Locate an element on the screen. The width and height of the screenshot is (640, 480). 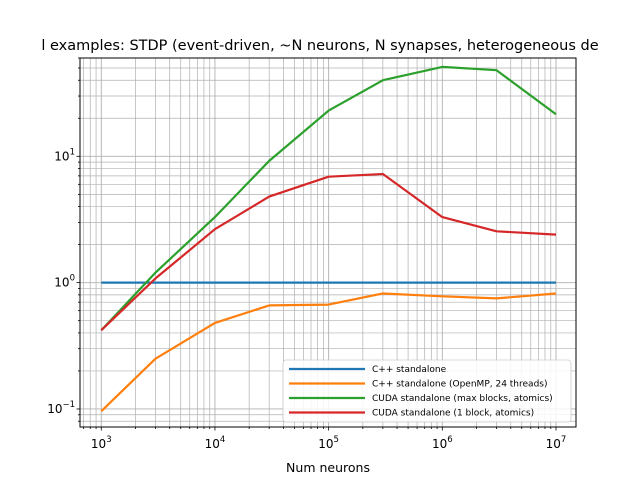
x-tick-label: 10⁶ is located at coordinates (442, 443).